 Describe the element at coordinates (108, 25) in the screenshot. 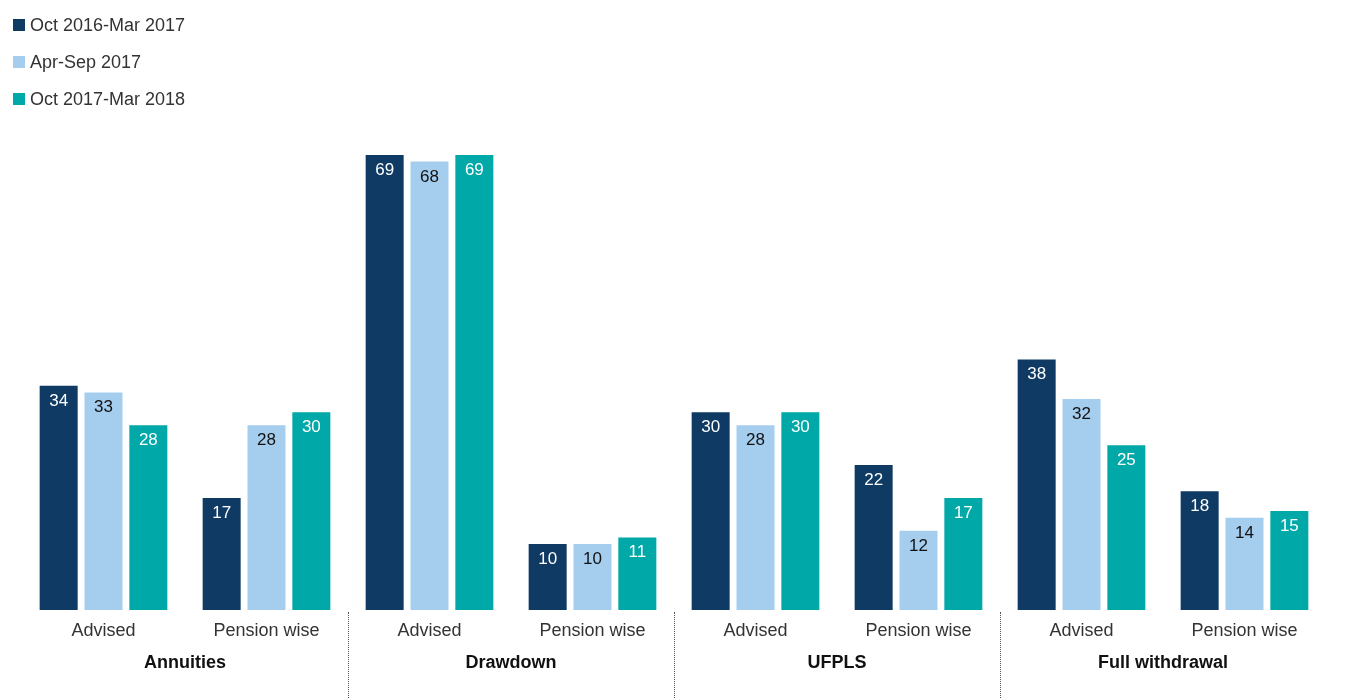

I see `legend-label: Oct 2016-Mar 2017` at that location.